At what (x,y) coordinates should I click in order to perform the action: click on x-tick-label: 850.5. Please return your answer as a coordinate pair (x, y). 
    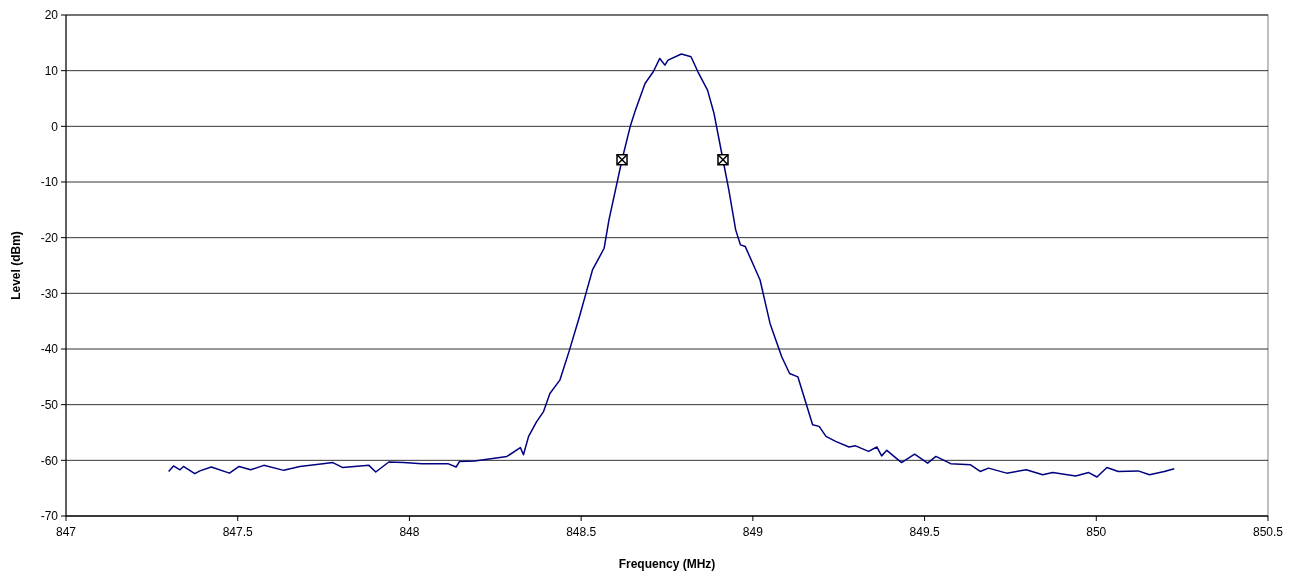
    Looking at the image, I should click on (1268, 532).